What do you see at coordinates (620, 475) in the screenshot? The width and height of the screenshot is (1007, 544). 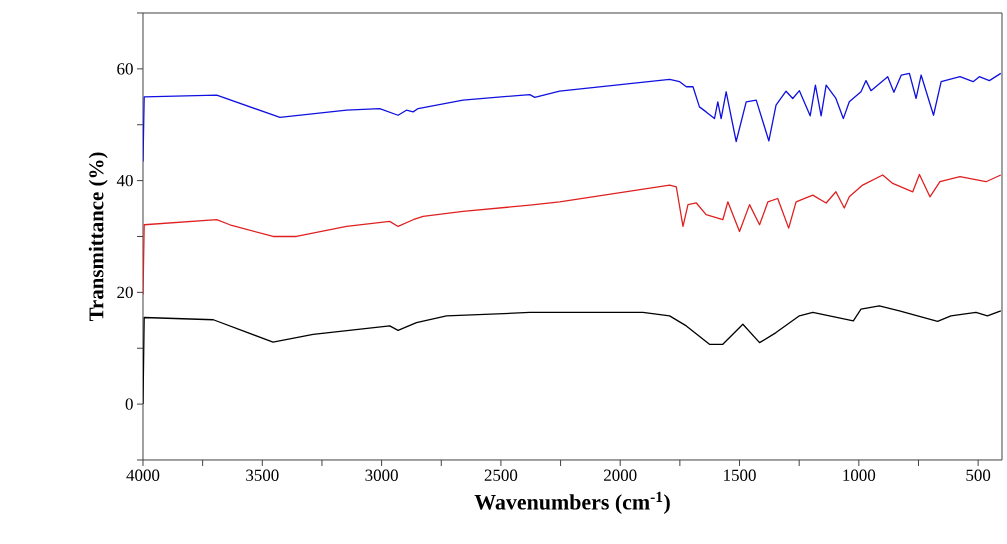 I see `x-tick-label: 2000` at bounding box center [620, 475].